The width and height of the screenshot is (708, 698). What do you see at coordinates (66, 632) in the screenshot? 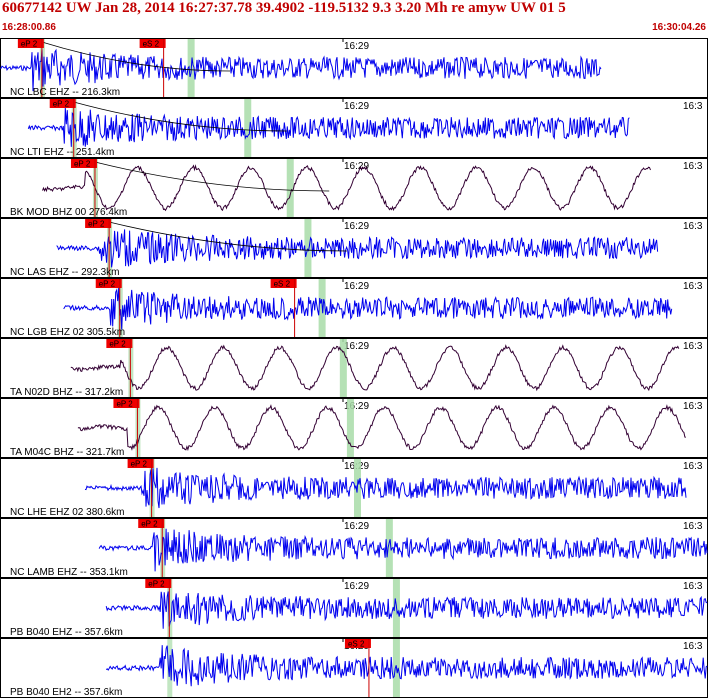
I see `station-label: PB B040 EHZ -- 357.6km` at bounding box center [66, 632].